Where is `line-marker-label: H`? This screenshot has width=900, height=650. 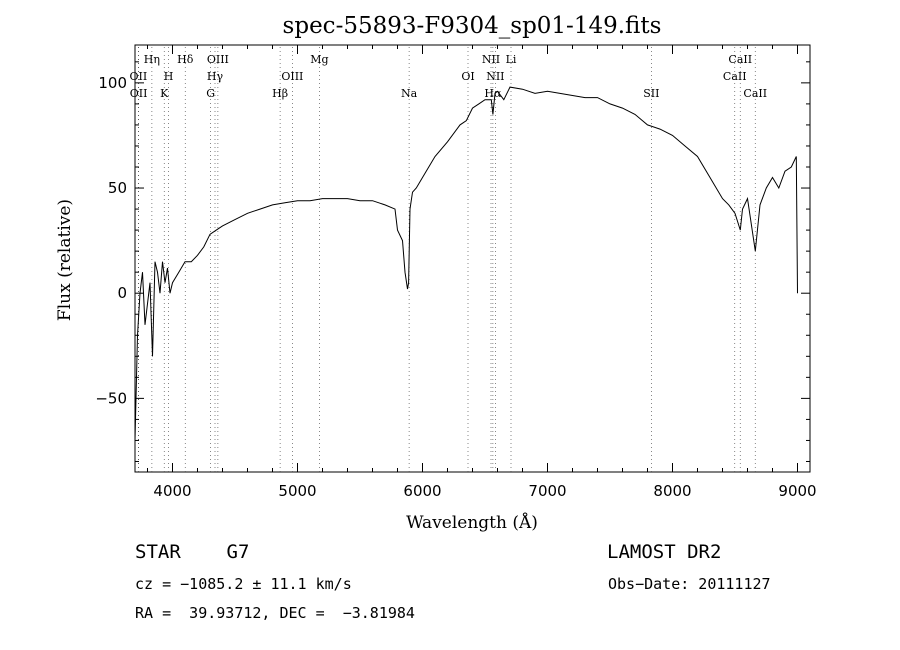 line-marker-label: H is located at coordinates (169, 76).